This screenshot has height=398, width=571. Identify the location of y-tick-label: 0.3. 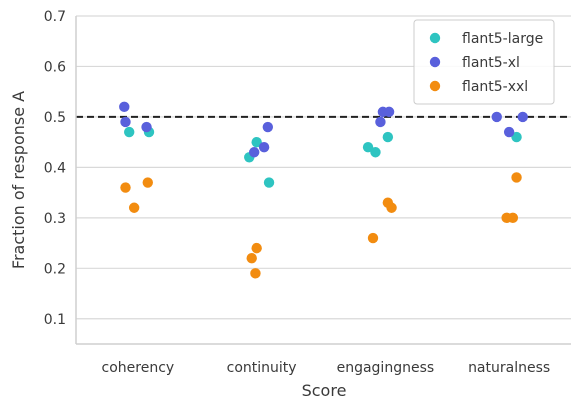
(55, 219).